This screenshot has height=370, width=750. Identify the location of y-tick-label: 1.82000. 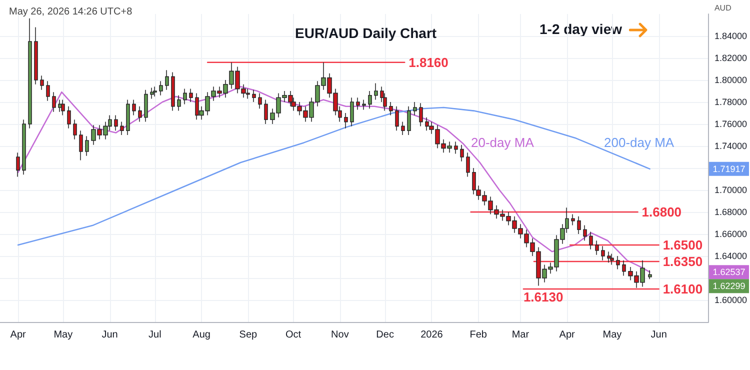
(731, 58).